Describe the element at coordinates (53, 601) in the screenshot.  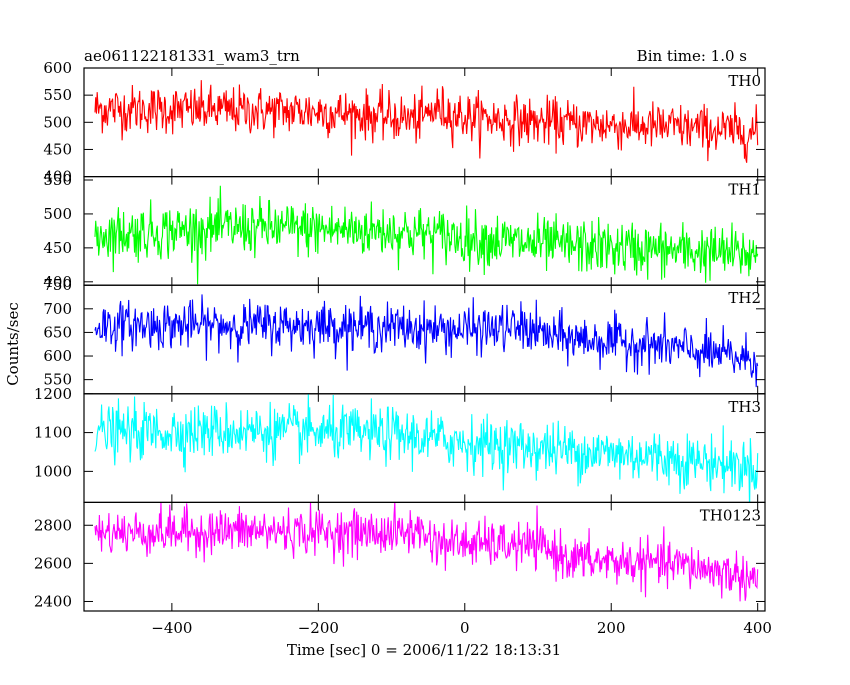
I see `y-tick-label: 2400` at that location.